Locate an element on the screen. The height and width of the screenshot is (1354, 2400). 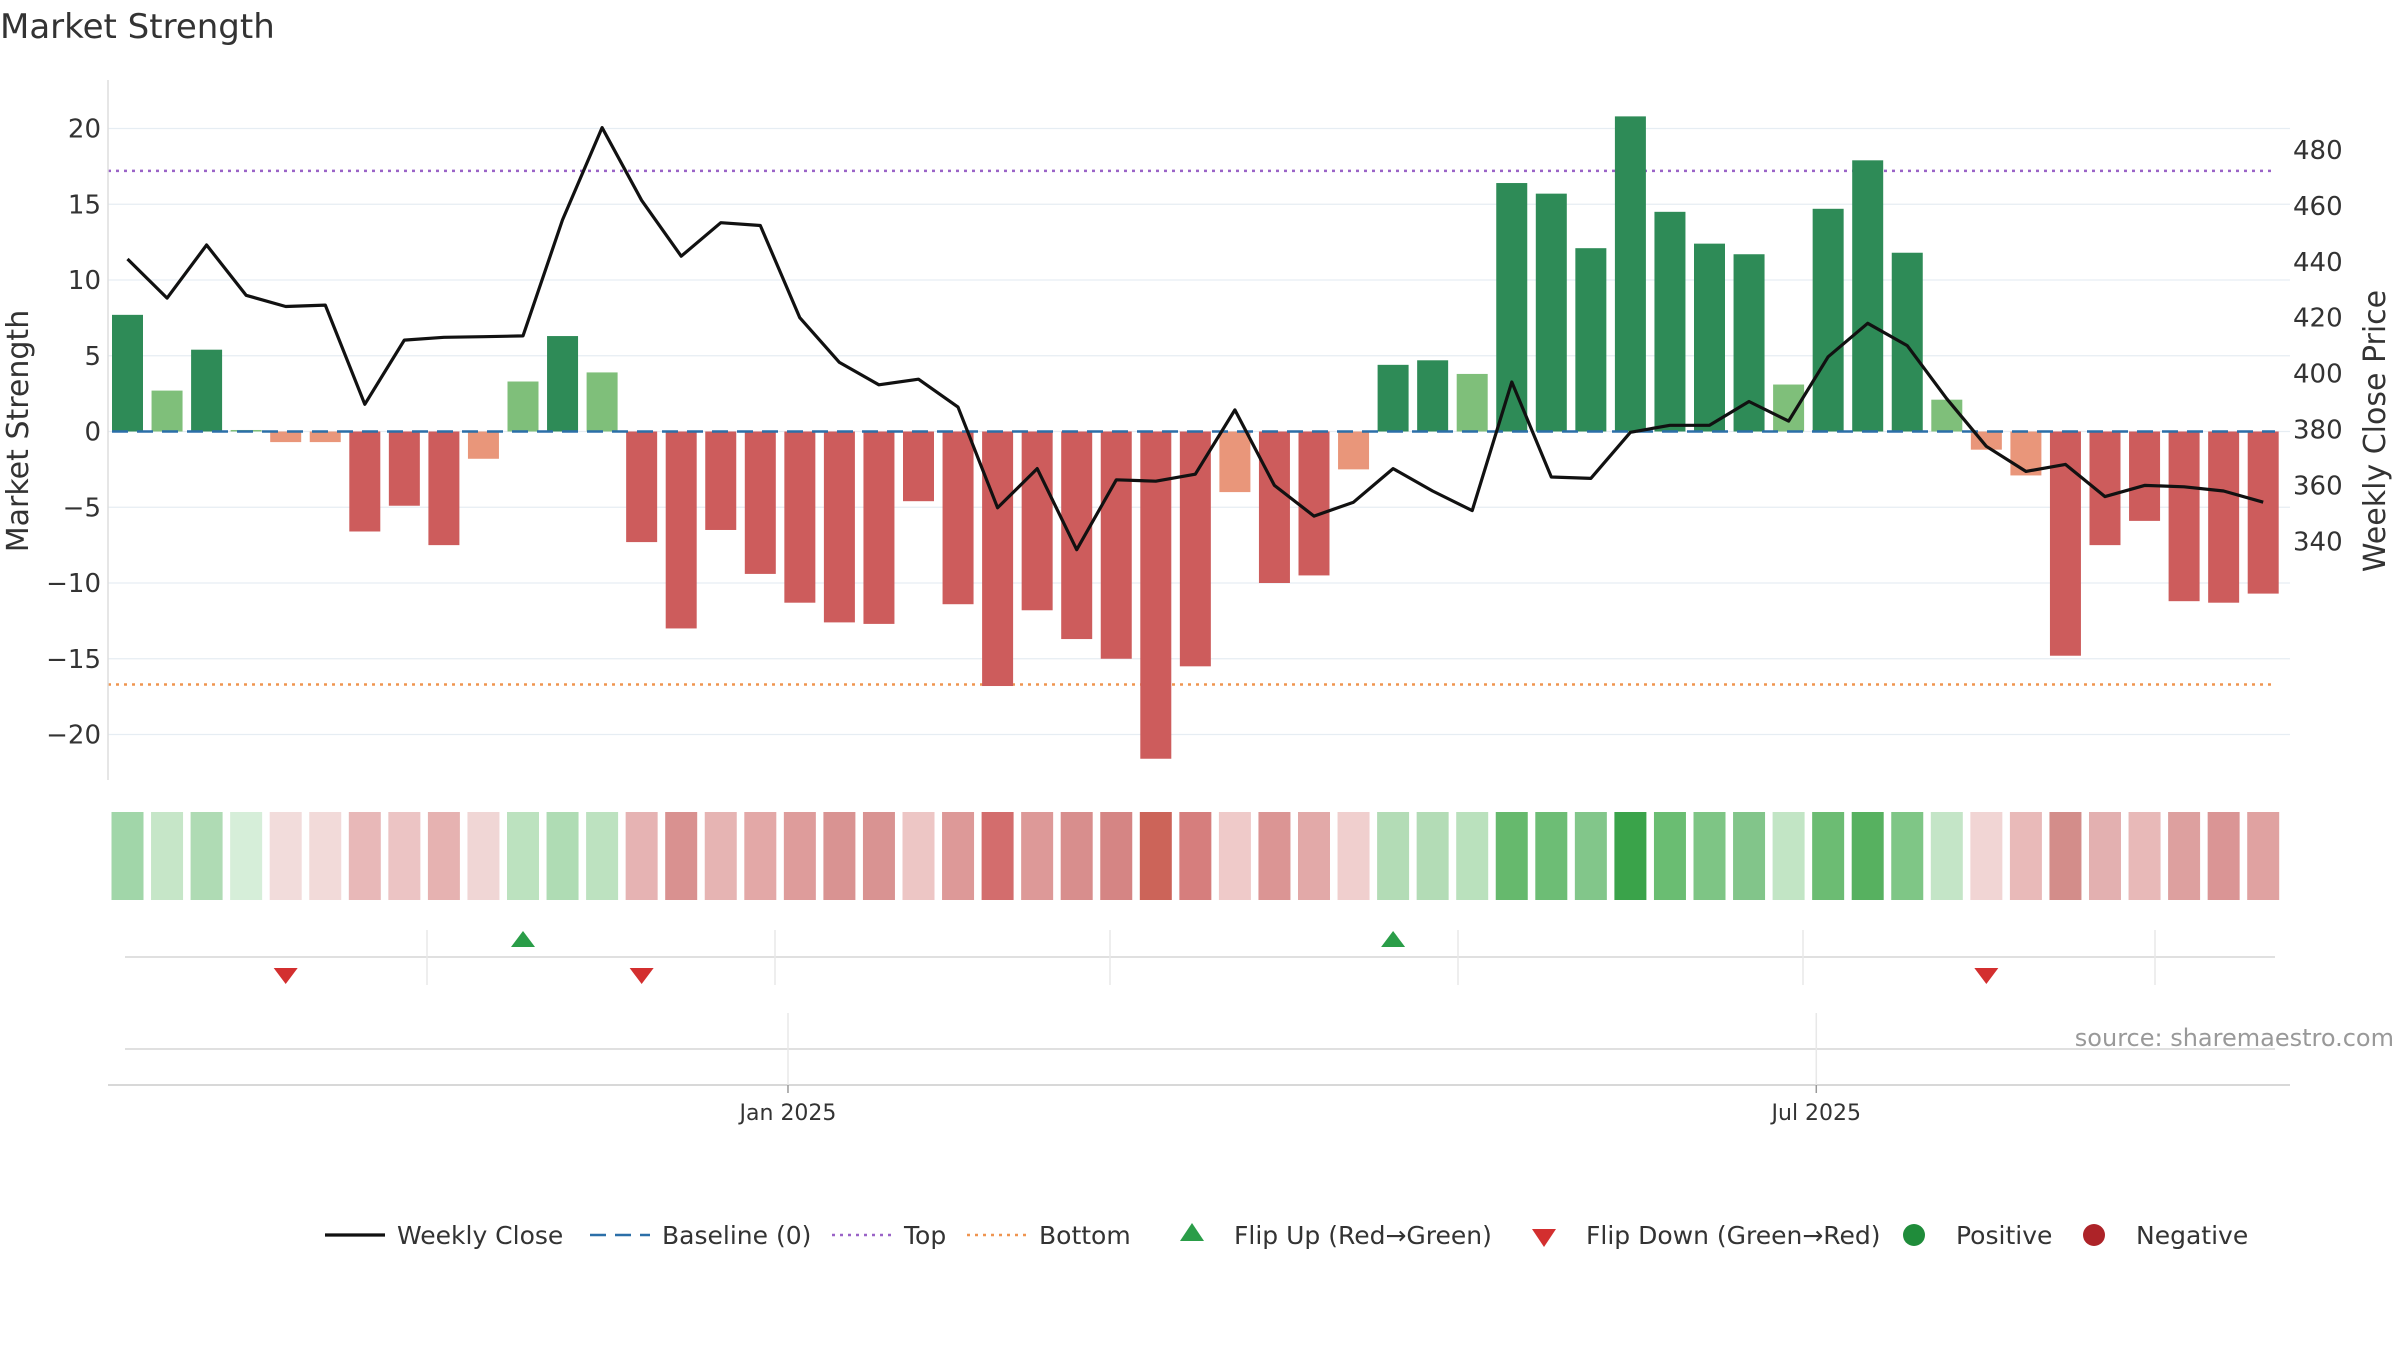
y-tick-label: 5 is located at coordinates (92, 357).